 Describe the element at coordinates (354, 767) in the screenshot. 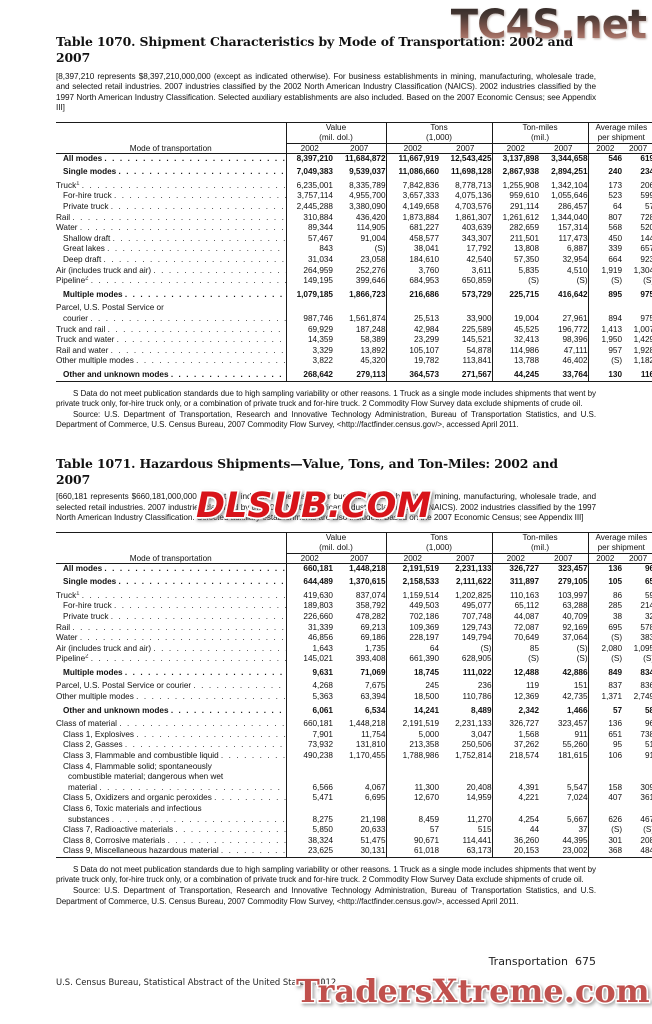

I see `table-row: Class 4, Flammable solid; spontaneously` at that location.